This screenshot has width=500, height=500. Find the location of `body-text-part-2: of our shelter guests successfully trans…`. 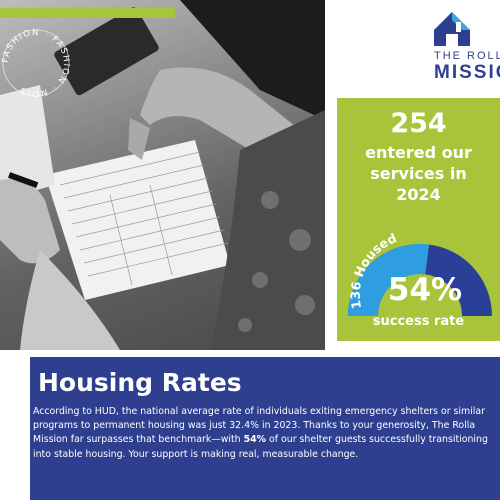

body-text-part-2: of our shelter guests successfully trans… is located at coordinates (260, 447).